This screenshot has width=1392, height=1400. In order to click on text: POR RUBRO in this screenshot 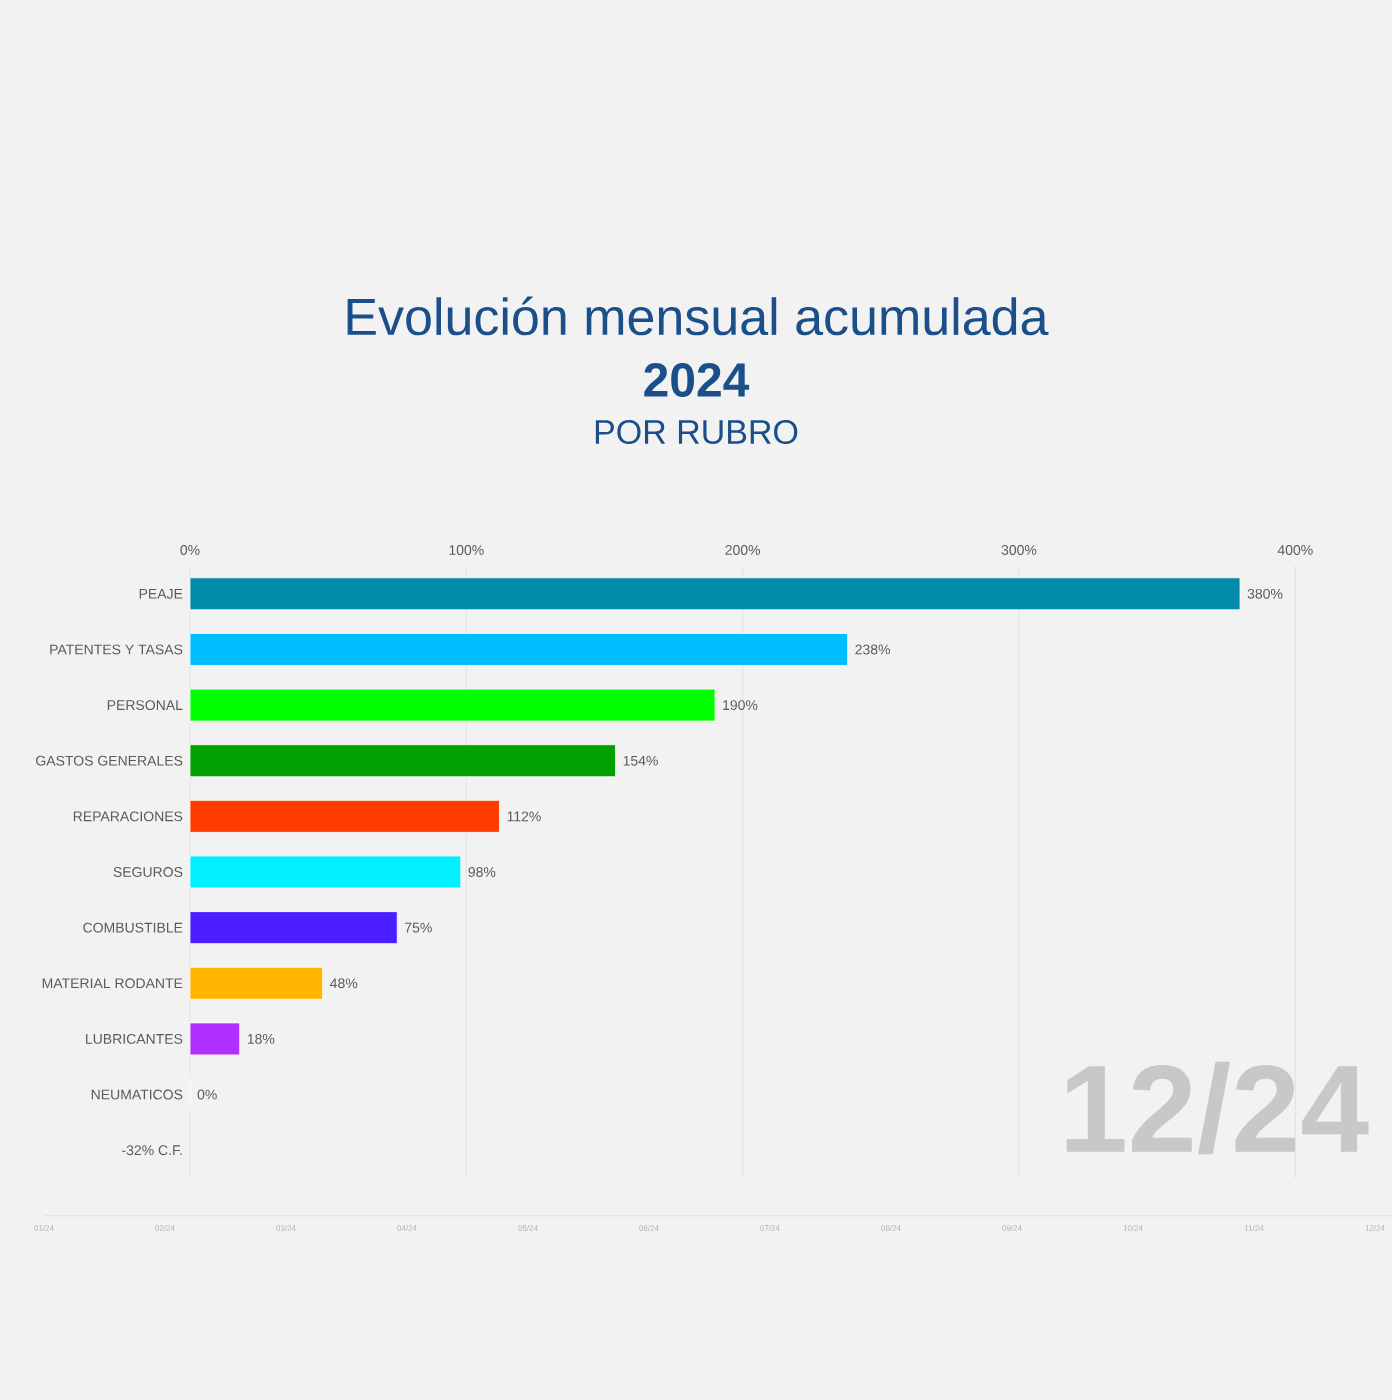, I will do `click(696, 432)`.